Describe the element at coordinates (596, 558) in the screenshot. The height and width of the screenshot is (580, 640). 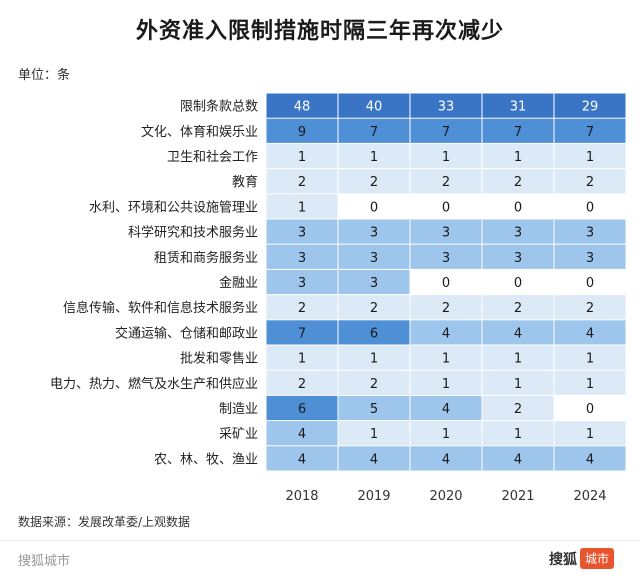
I see `watermark-badge: 城市` at that location.